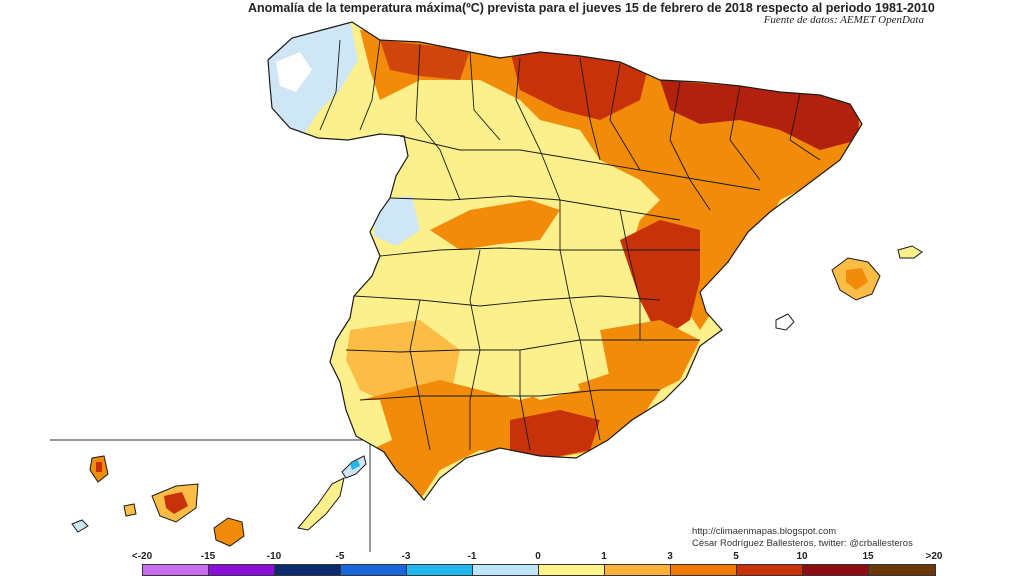  I want to click on la-gomera, so click(130, 510).